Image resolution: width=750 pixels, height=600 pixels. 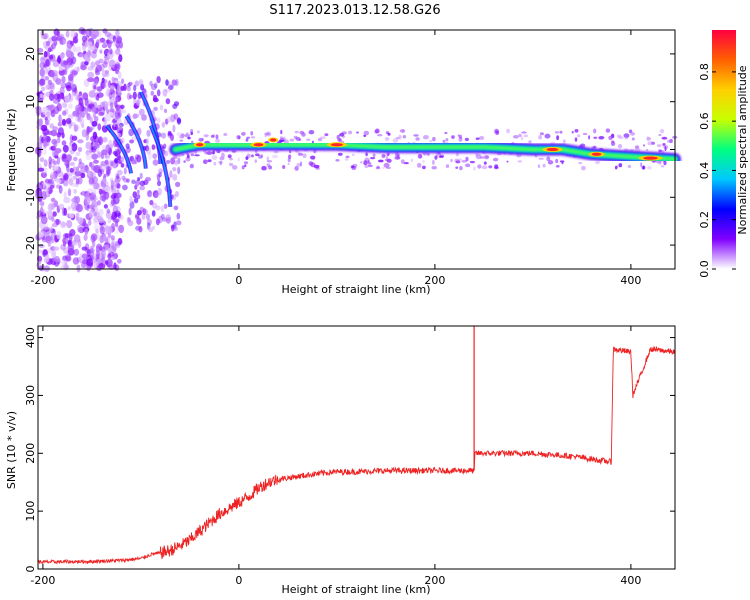 I want to click on y-tick-label: 400, so click(x=30, y=337).